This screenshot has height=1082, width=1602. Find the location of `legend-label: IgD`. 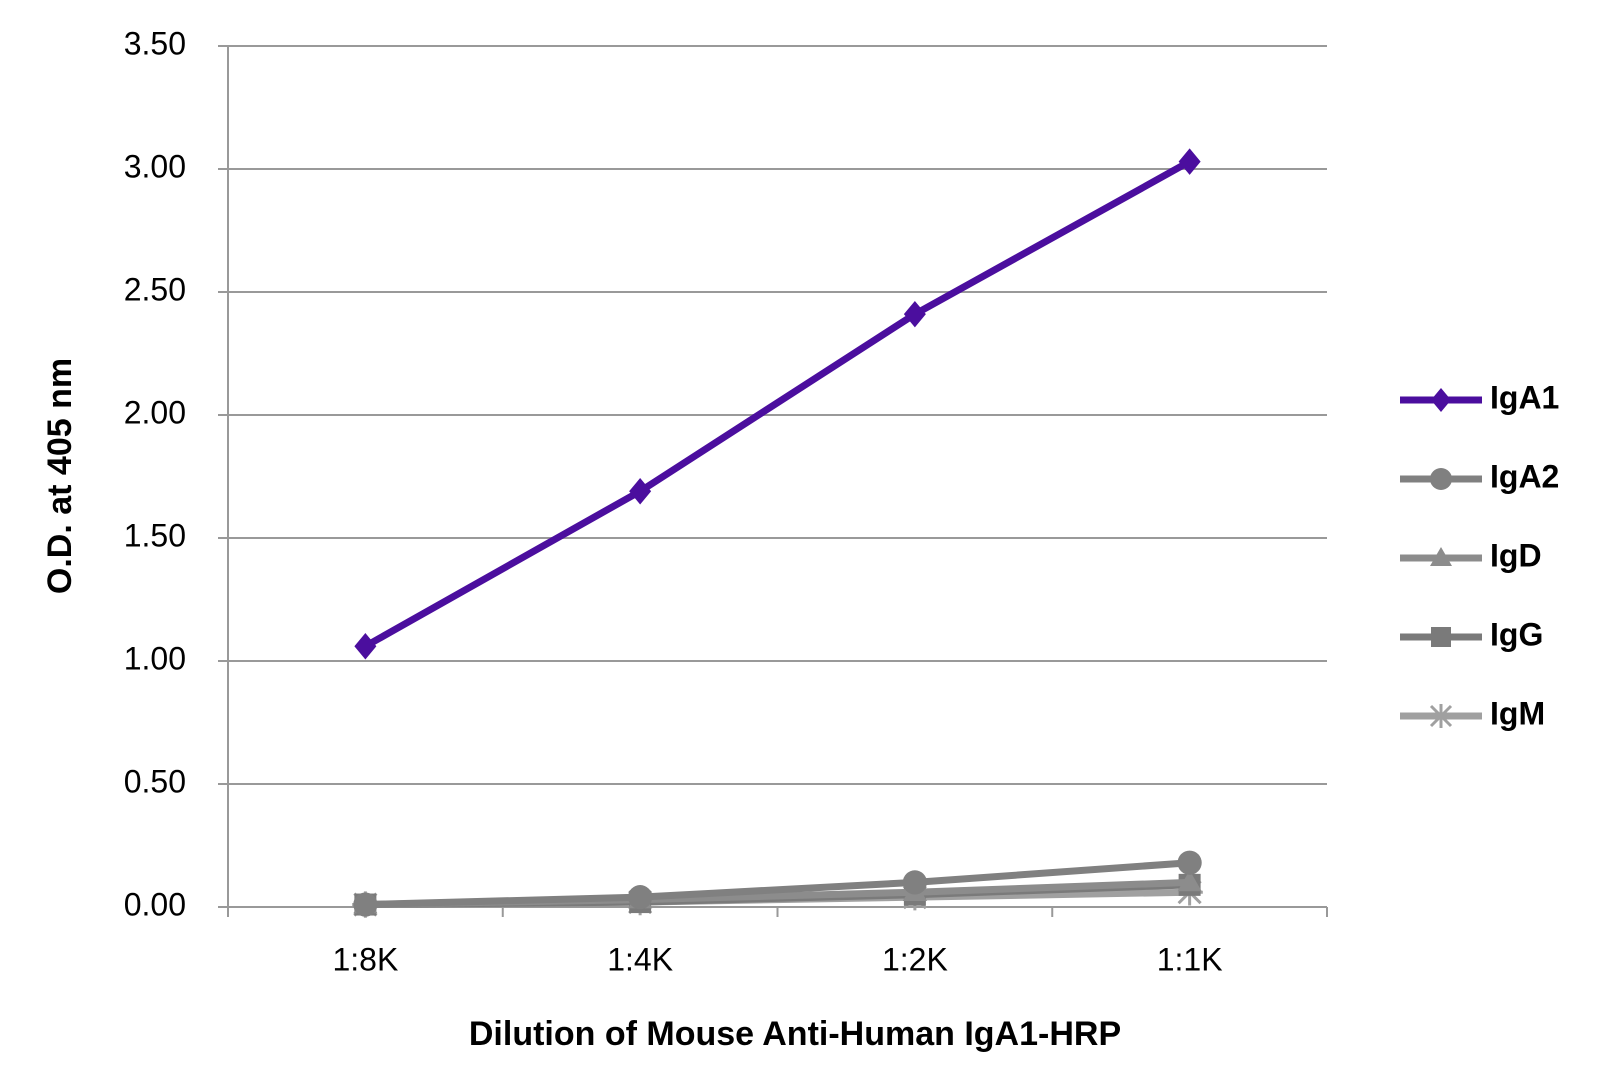

legend-label: IgD is located at coordinates (1516, 555).